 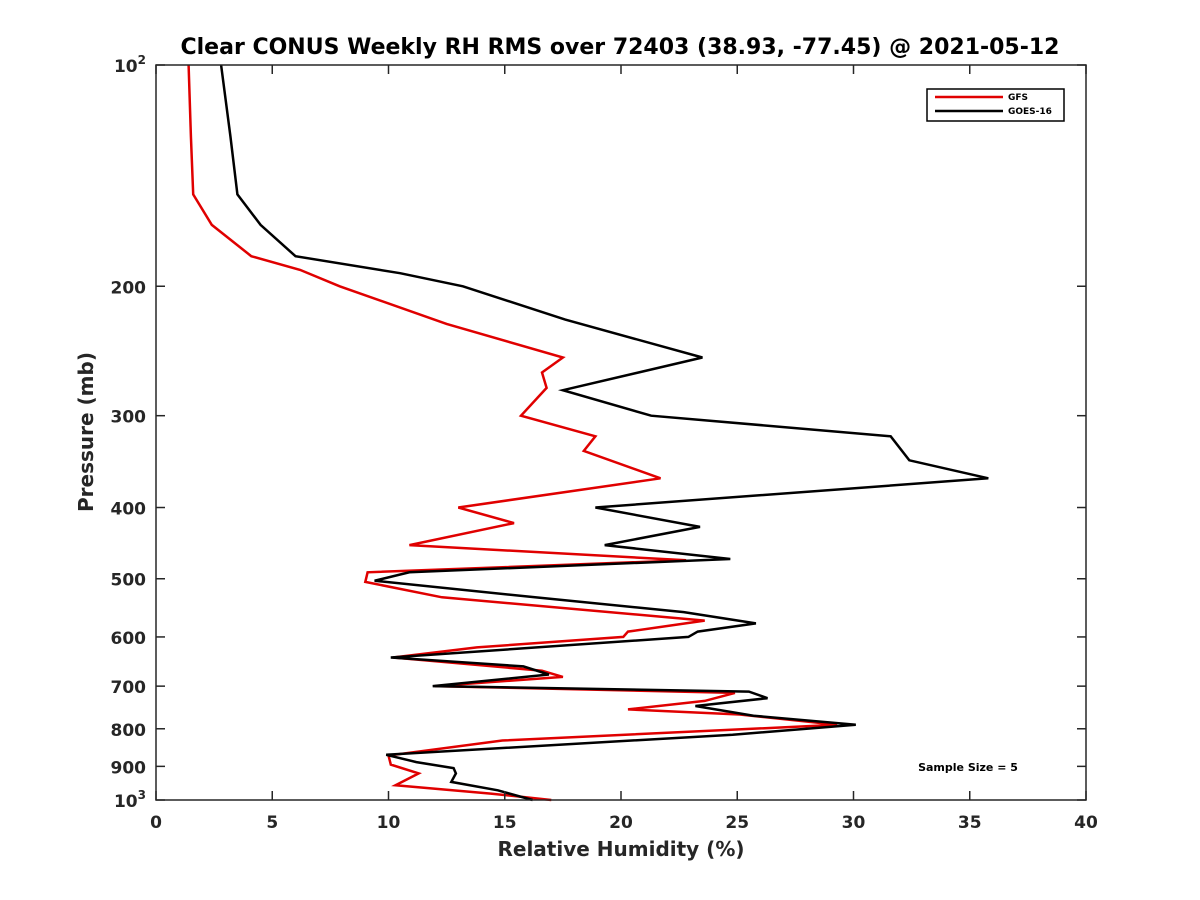 What do you see at coordinates (129, 688) in the screenshot?
I see `y-tick-label: 700` at bounding box center [129, 688].